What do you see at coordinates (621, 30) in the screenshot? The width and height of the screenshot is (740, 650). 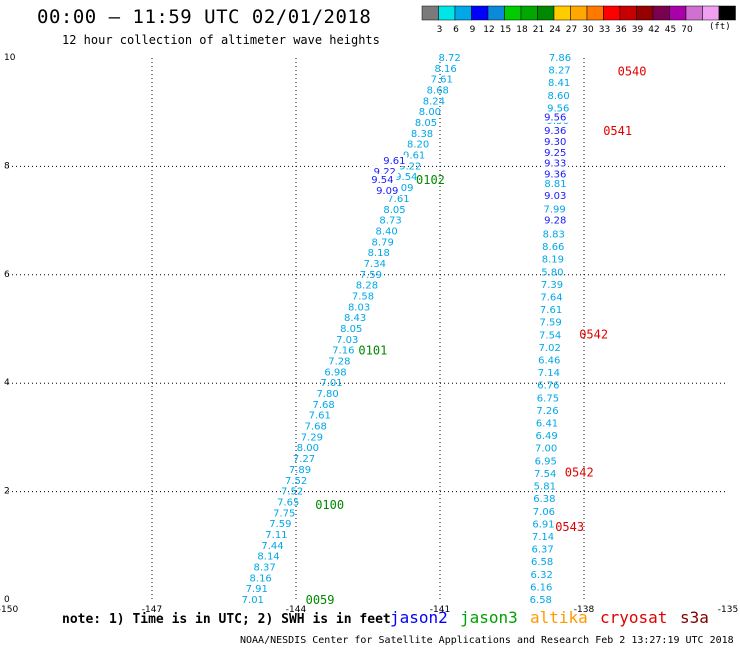 I see `colorbar-tick-label: 36` at bounding box center [621, 30].